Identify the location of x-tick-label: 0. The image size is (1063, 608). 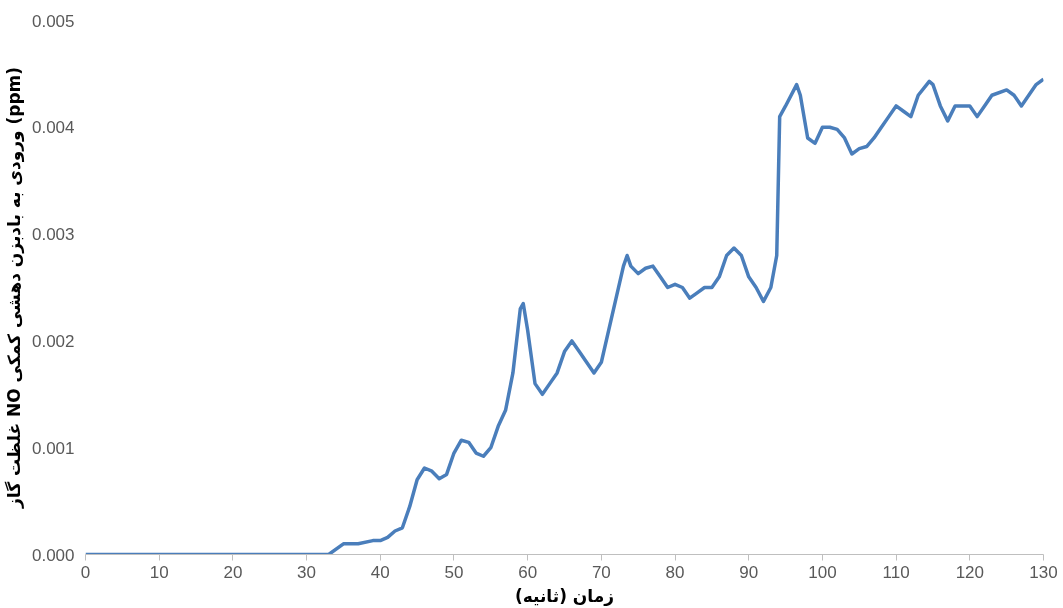
(85, 572).